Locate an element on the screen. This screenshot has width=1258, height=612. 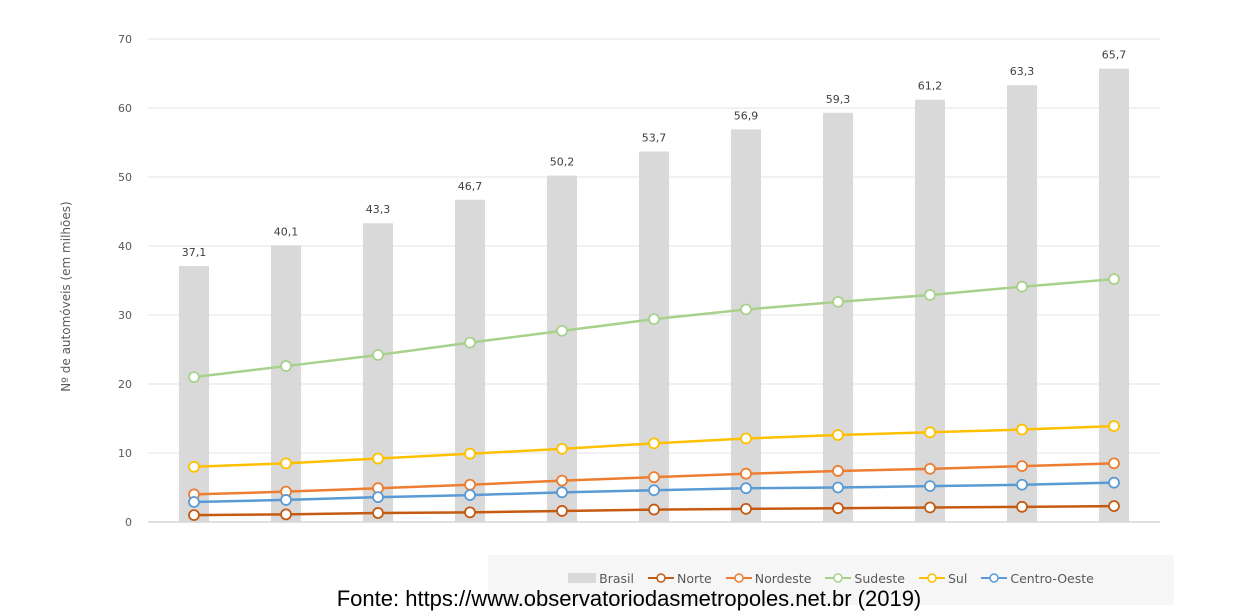
y-axis-title: Nº de automóveis (em milhões) is located at coordinates (66, 296).